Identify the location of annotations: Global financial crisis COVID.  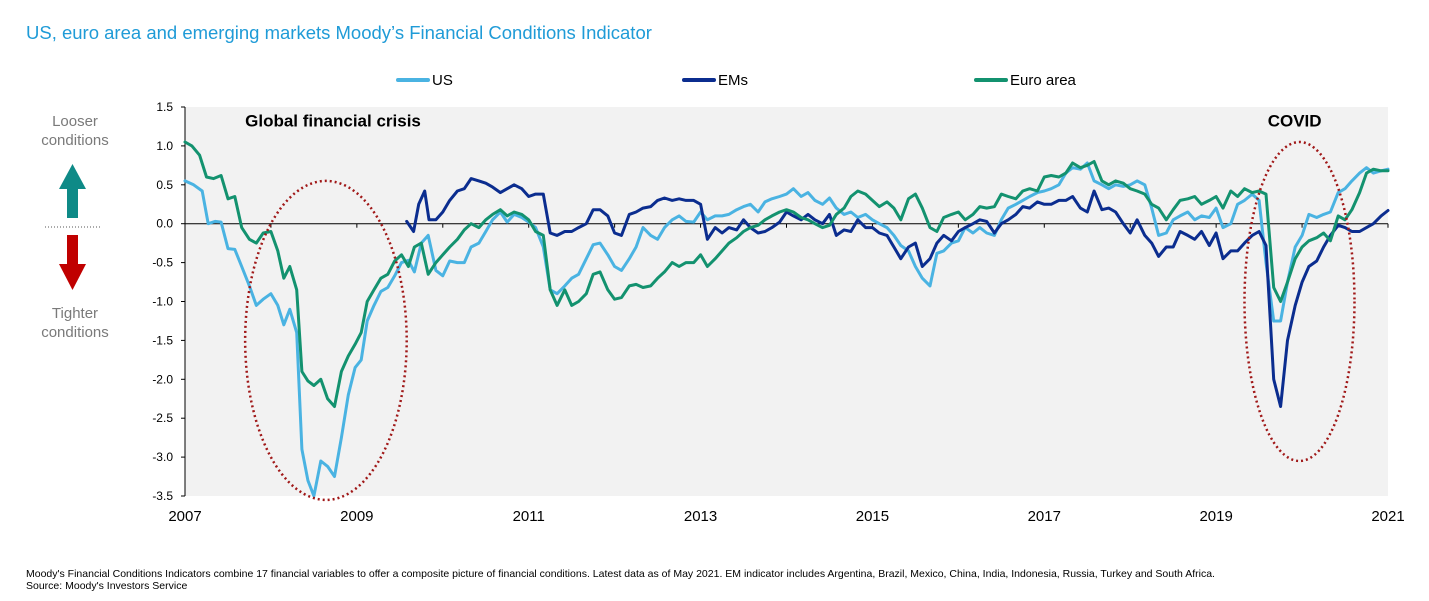
(783, 120).